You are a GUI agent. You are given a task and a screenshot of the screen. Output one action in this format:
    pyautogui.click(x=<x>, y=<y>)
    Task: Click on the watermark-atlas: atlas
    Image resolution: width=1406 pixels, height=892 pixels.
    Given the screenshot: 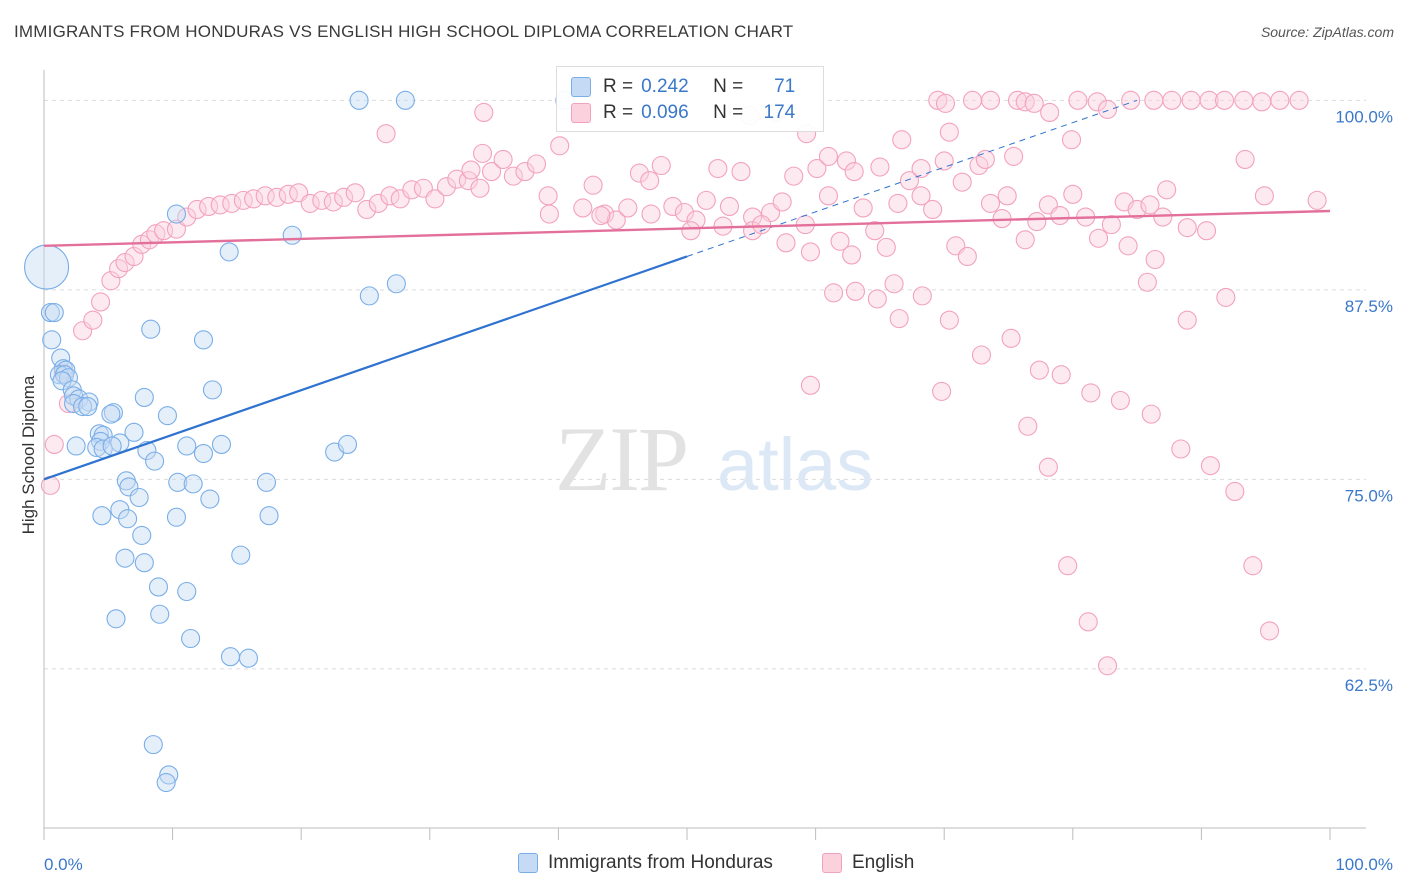 What is the action you would take?
    pyautogui.click(x=795, y=464)
    